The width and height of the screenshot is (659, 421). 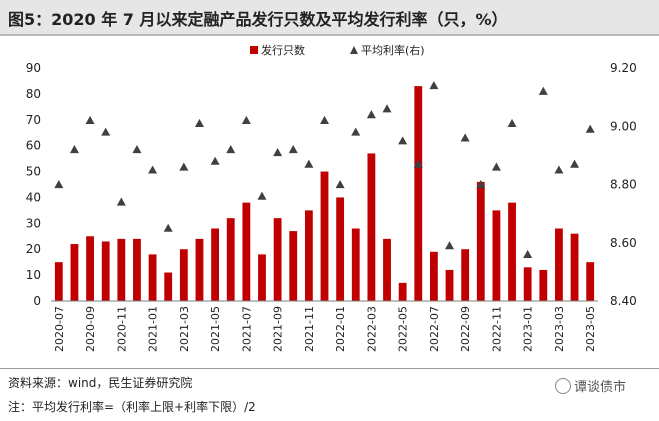 I want to click on y-left-tick-label: 90, so click(x=33, y=68).